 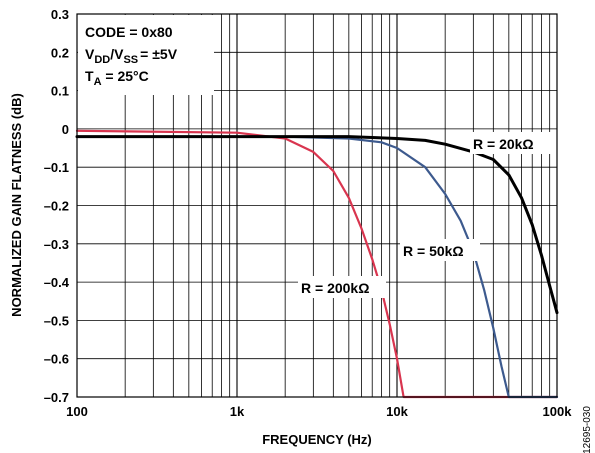 What do you see at coordinates (77, 411) in the screenshot?
I see `x-tick-label: 100` at bounding box center [77, 411].